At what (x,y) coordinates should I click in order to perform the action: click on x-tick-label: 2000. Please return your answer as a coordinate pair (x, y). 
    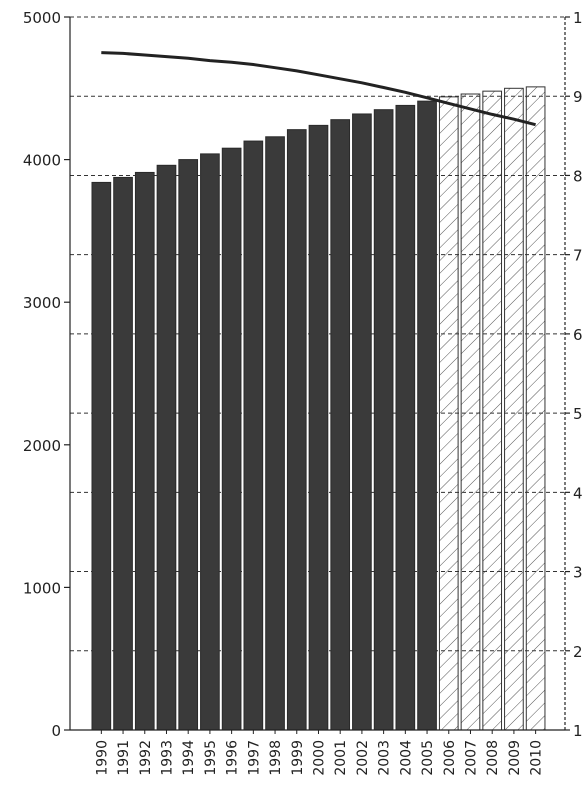
    Looking at the image, I should click on (319, 758).